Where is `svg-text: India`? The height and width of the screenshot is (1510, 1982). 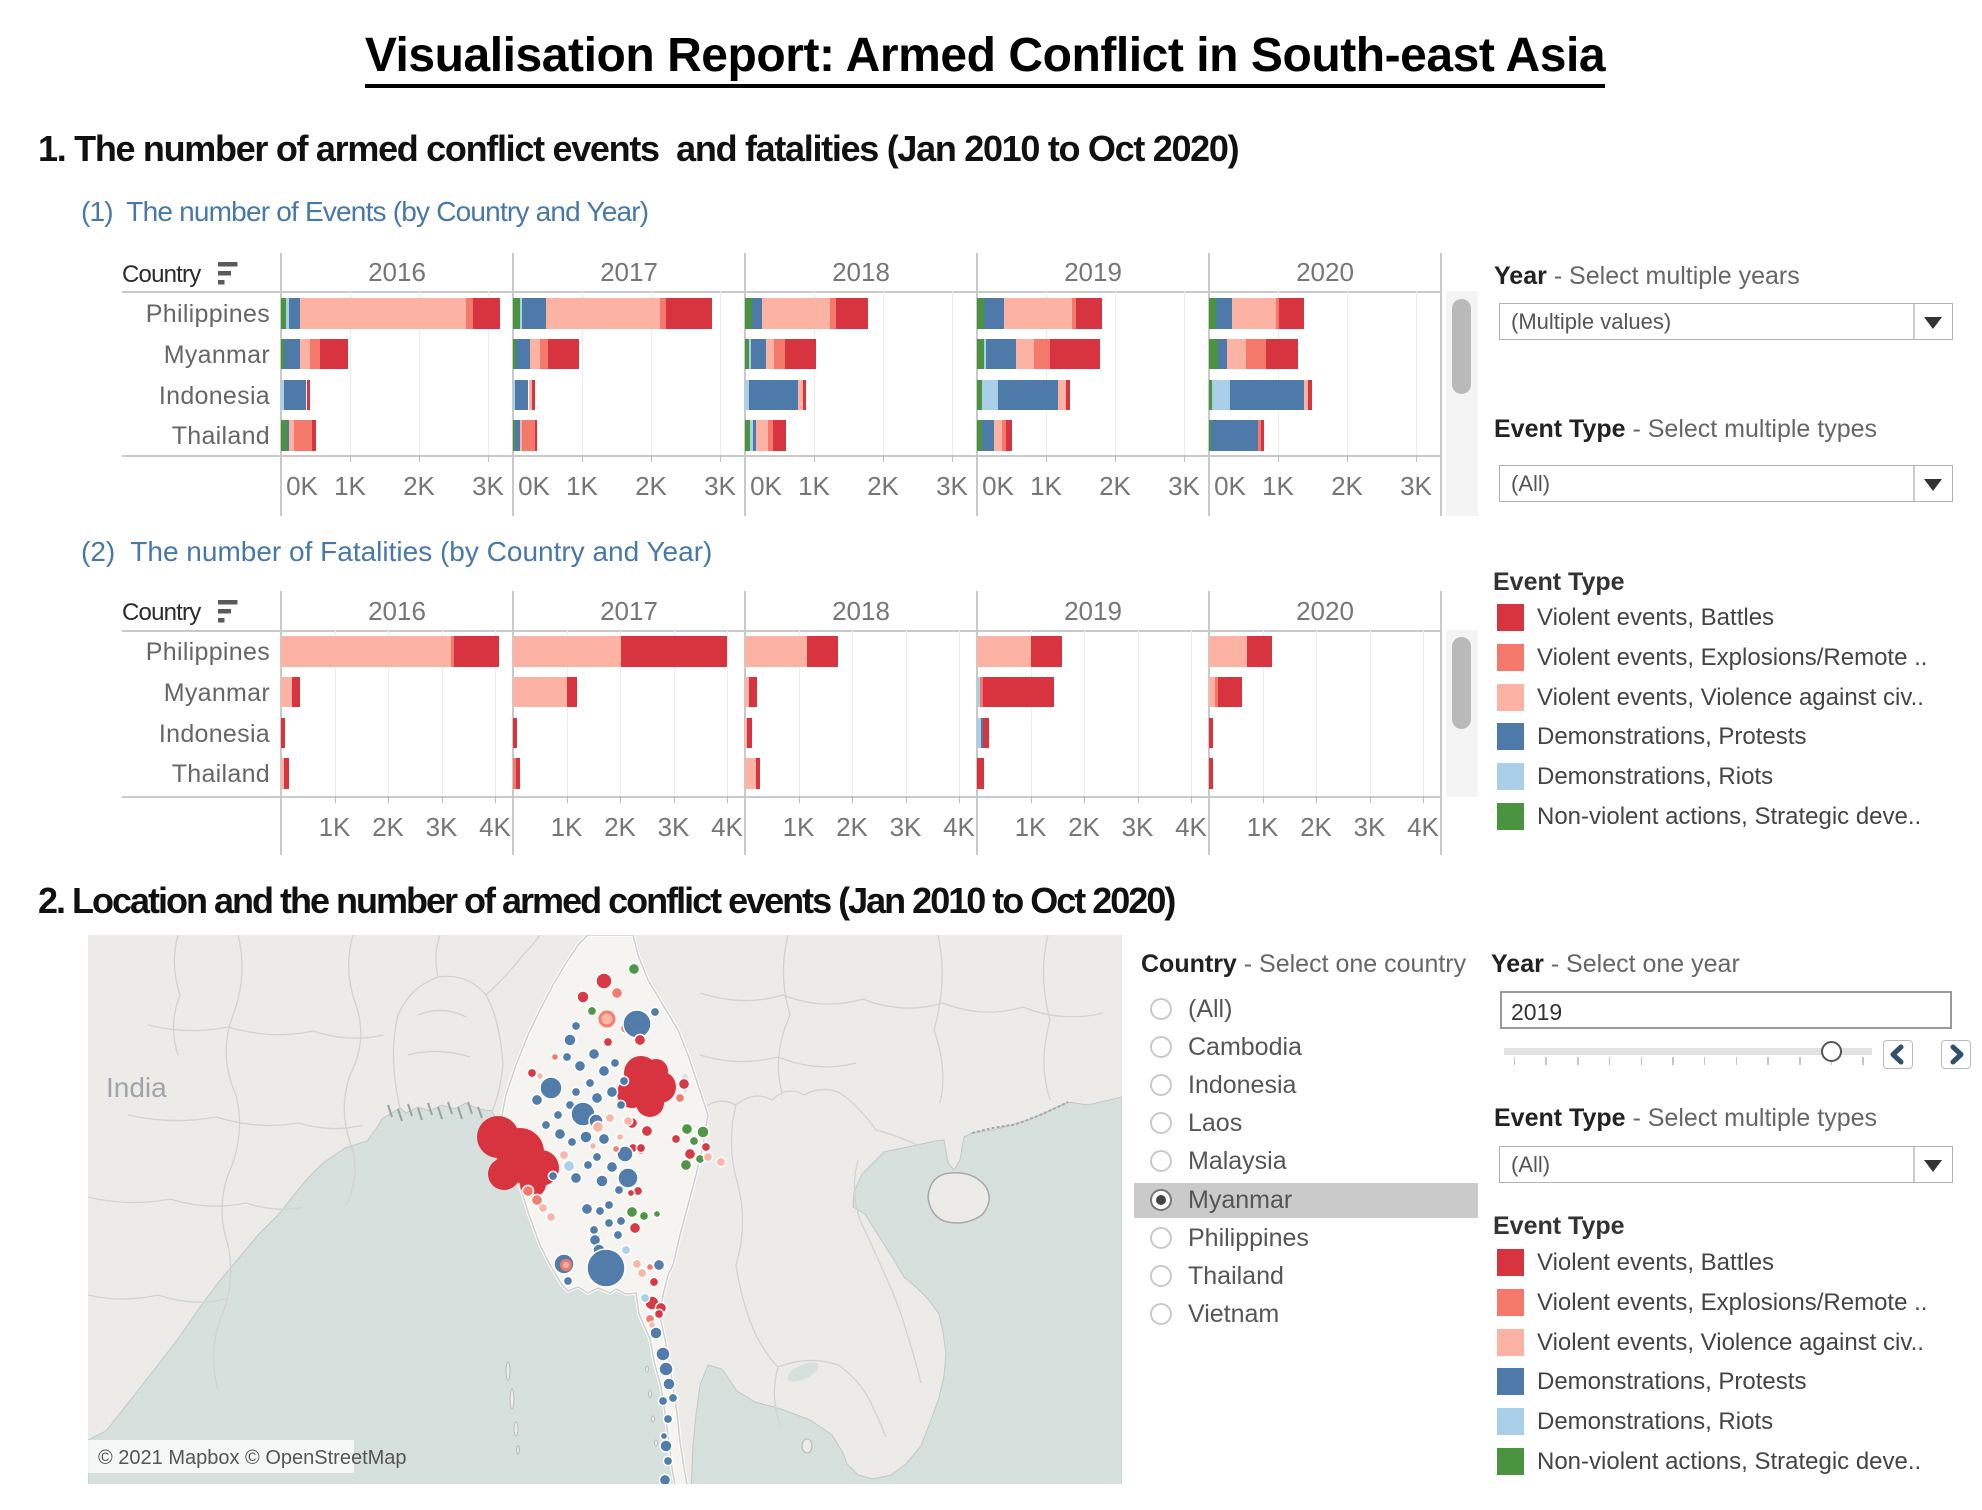 svg-text: India is located at coordinates (136, 1087).